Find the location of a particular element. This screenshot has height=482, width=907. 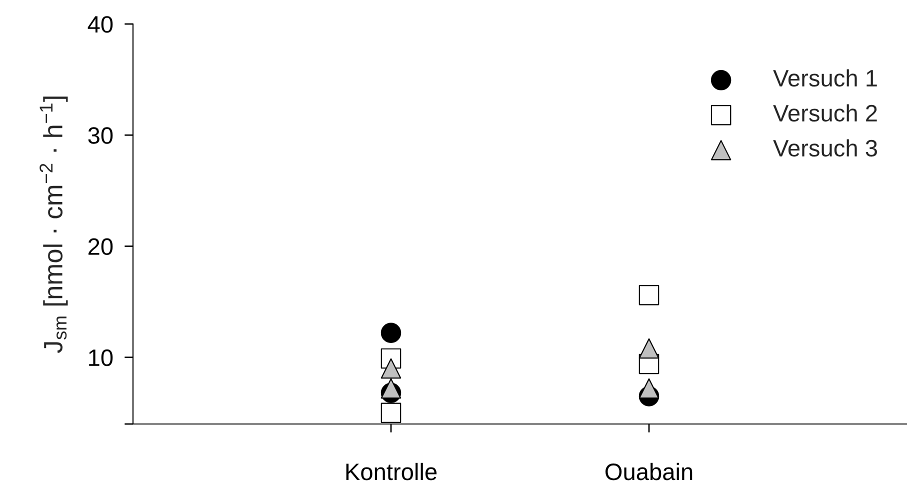

y-axis-title: J$_{sm}$ [nmol · cm$^{−2}$ · h$^{−1}$] is located at coordinates (54, 225).